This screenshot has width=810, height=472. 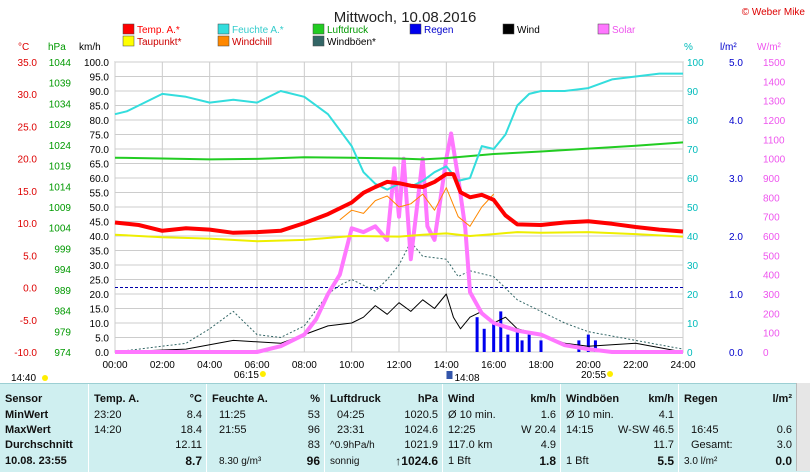 I want to click on temp-max-value: 18.4, so click(x=191, y=430).